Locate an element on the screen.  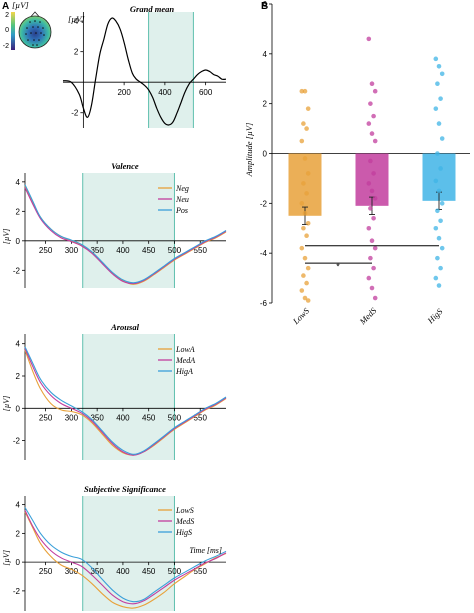
series-line-higs is located at coordinates (125, 555).